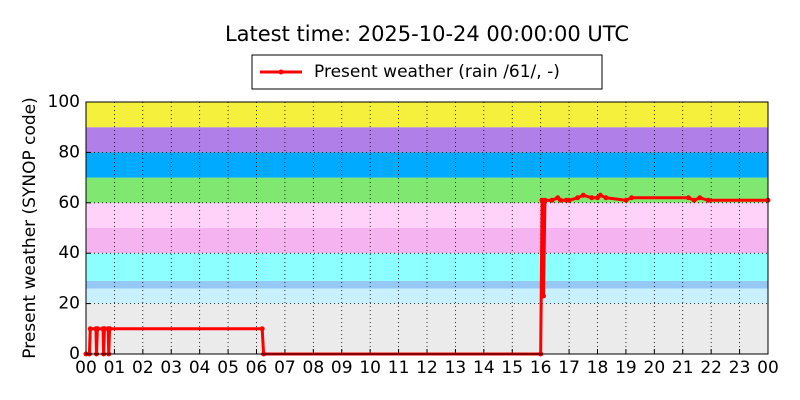 The height and width of the screenshot is (400, 800). Describe the element at coordinates (74, 354) in the screenshot. I see `y-tick-label: 0` at that location.